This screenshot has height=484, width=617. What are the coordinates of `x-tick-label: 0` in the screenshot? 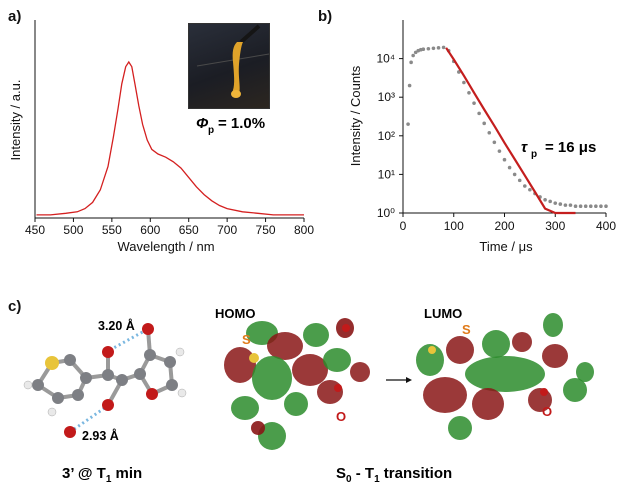 It's located at (403, 226).